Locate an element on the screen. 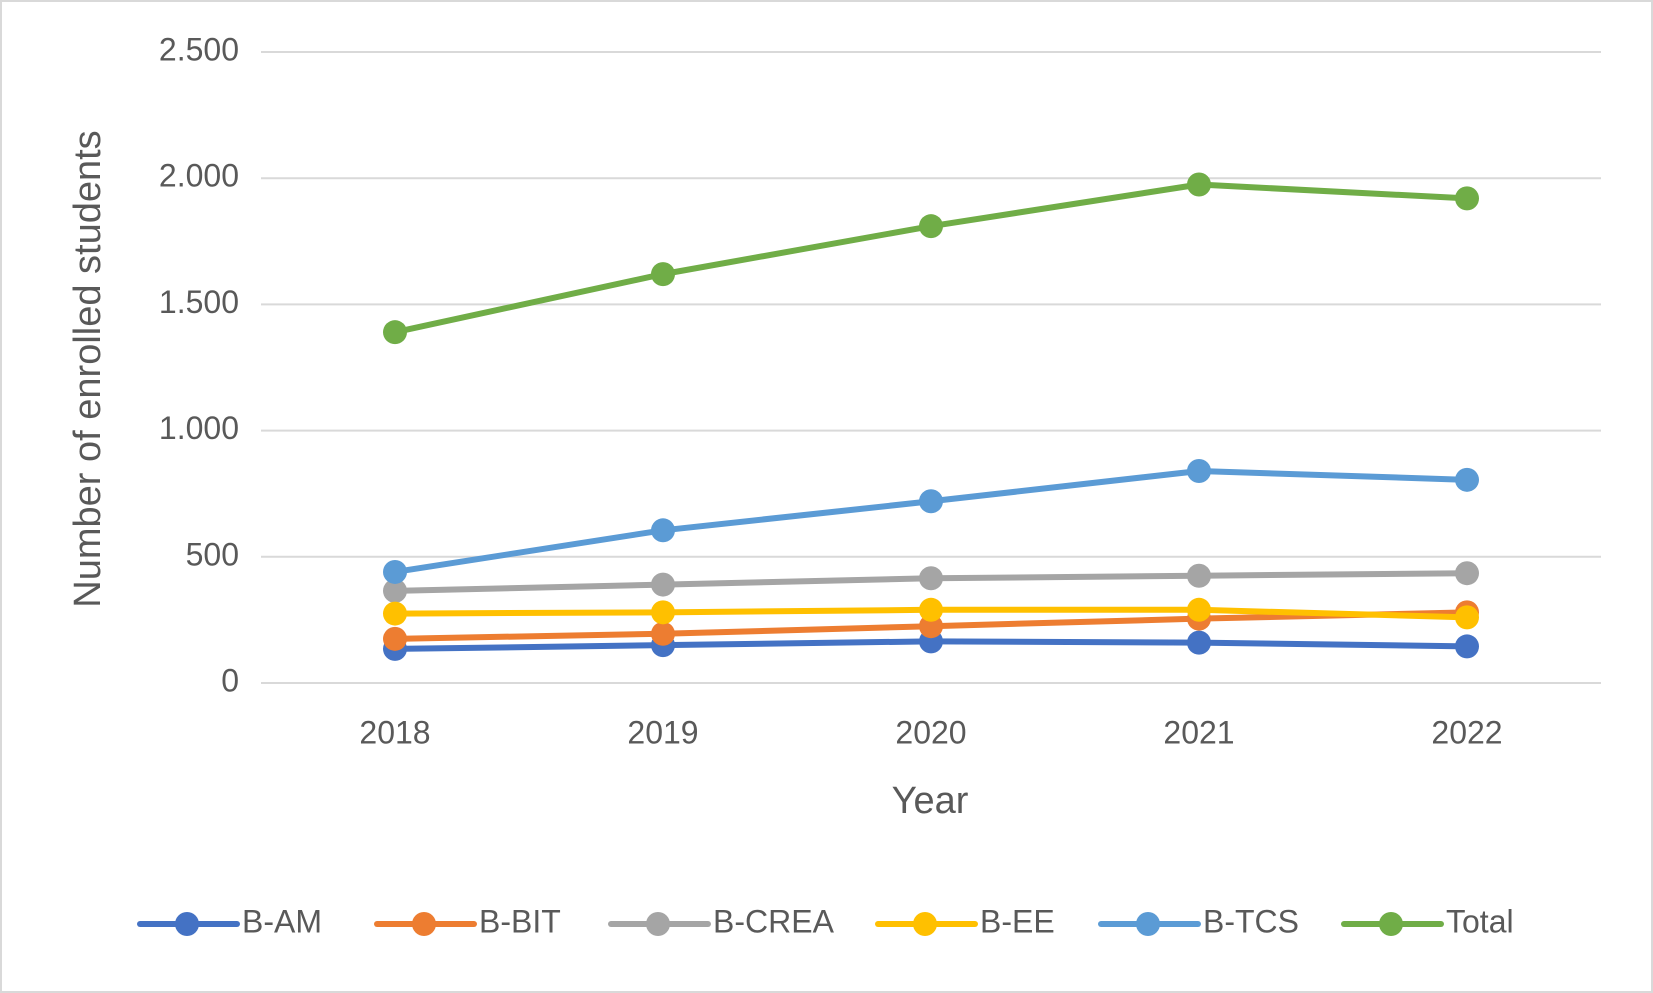 This screenshot has height=993, width=1653. y-tick-label: 1.500 is located at coordinates (199, 302).